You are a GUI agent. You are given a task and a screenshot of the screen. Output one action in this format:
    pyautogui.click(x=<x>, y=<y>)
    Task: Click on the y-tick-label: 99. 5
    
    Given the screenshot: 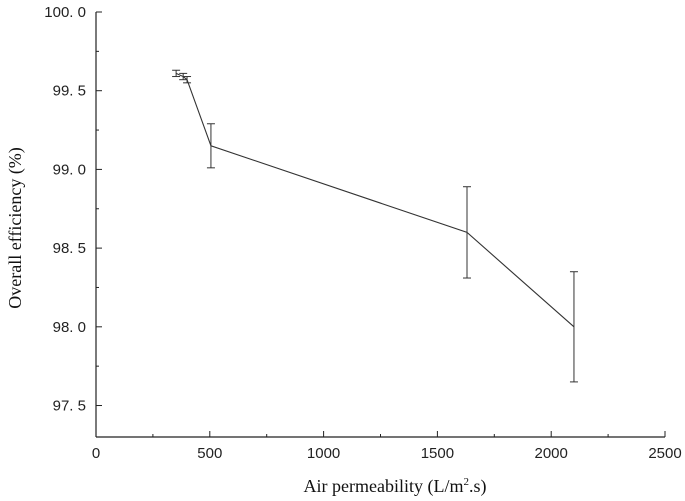 What is the action you would take?
    pyautogui.click(x=69, y=91)
    